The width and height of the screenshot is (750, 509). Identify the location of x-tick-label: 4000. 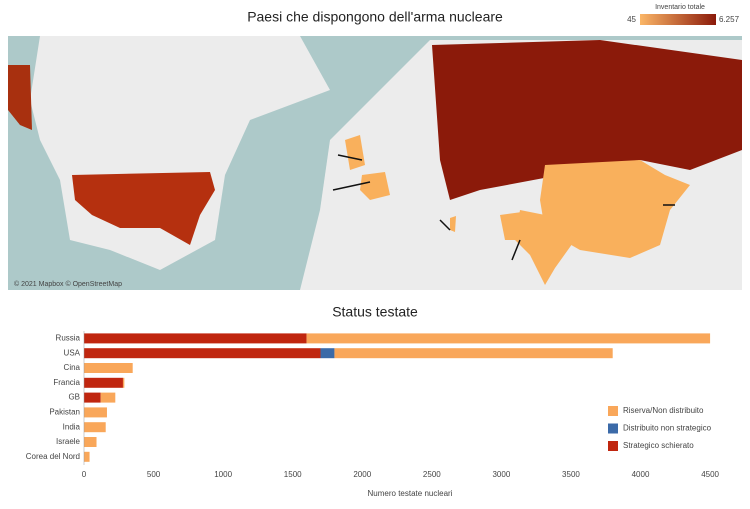
(641, 474).